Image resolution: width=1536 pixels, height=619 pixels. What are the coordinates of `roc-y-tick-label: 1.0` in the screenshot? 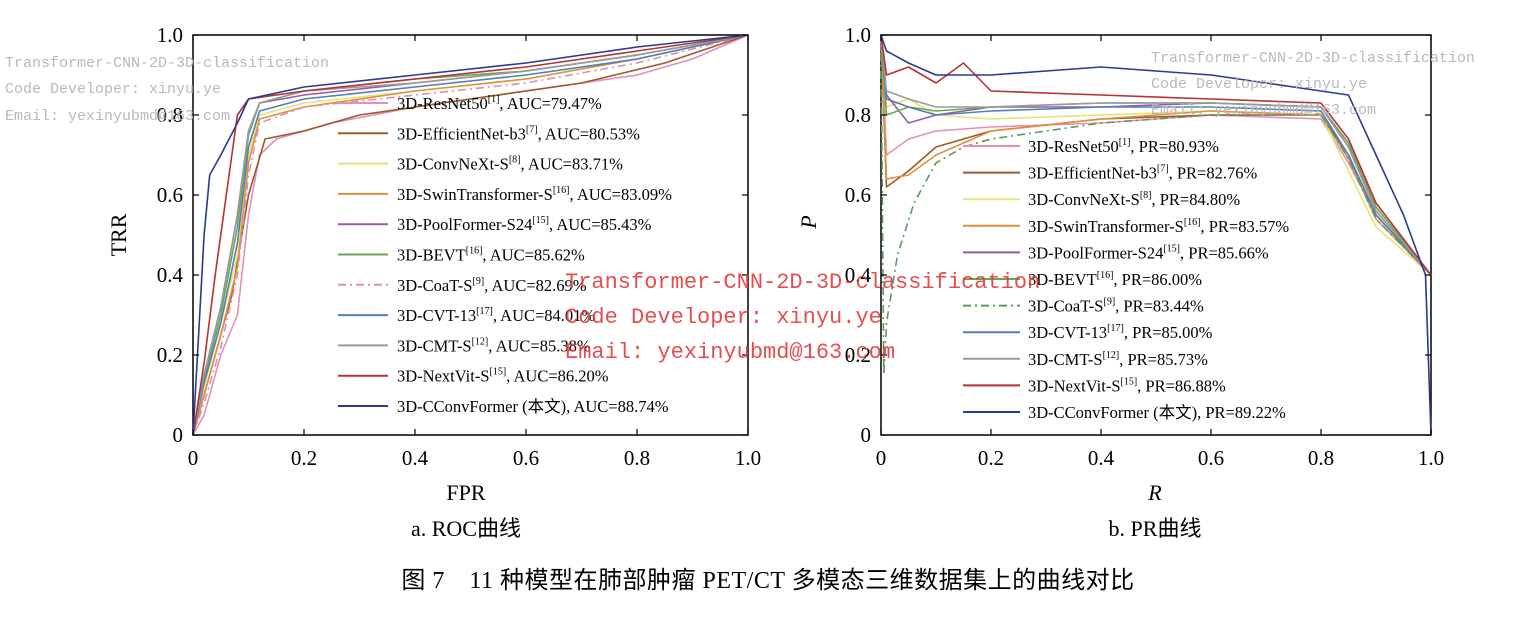 It's located at (170, 35).